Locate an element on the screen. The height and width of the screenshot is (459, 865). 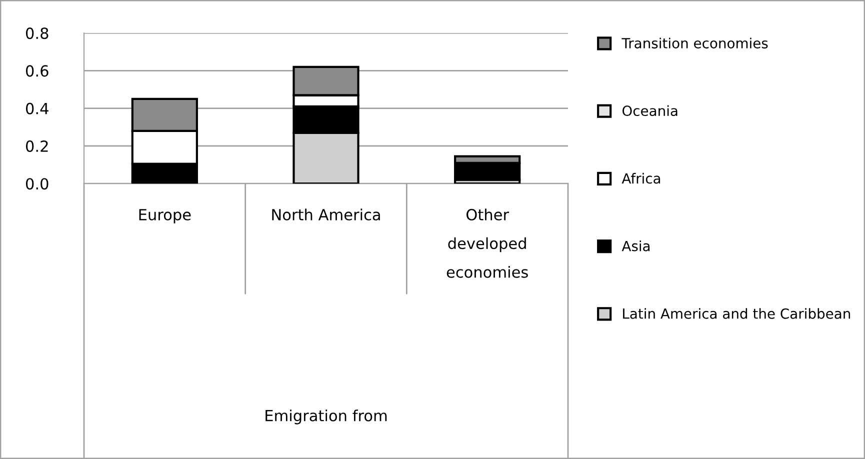
y-tick-label: 0.0 is located at coordinates (37, 184).